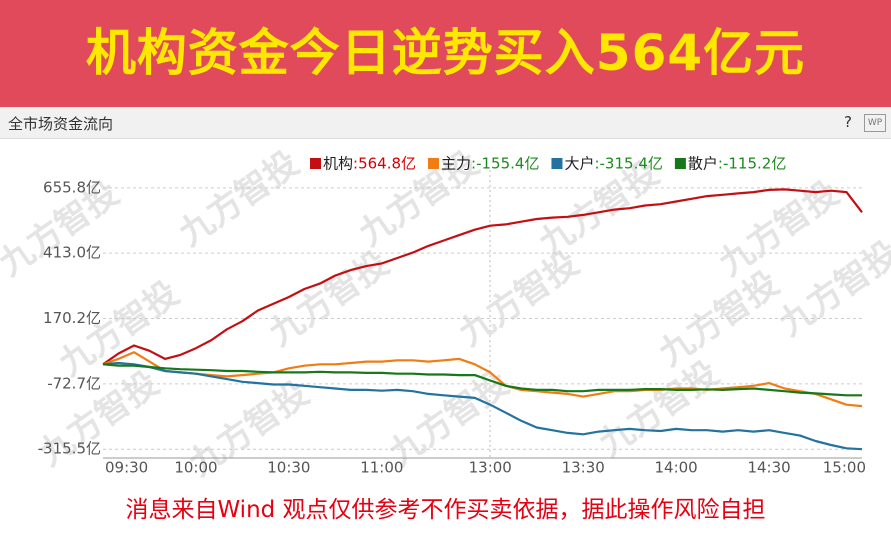  What do you see at coordinates (126, 468) in the screenshot?
I see `x-tick-label: 09:30` at bounding box center [126, 468].